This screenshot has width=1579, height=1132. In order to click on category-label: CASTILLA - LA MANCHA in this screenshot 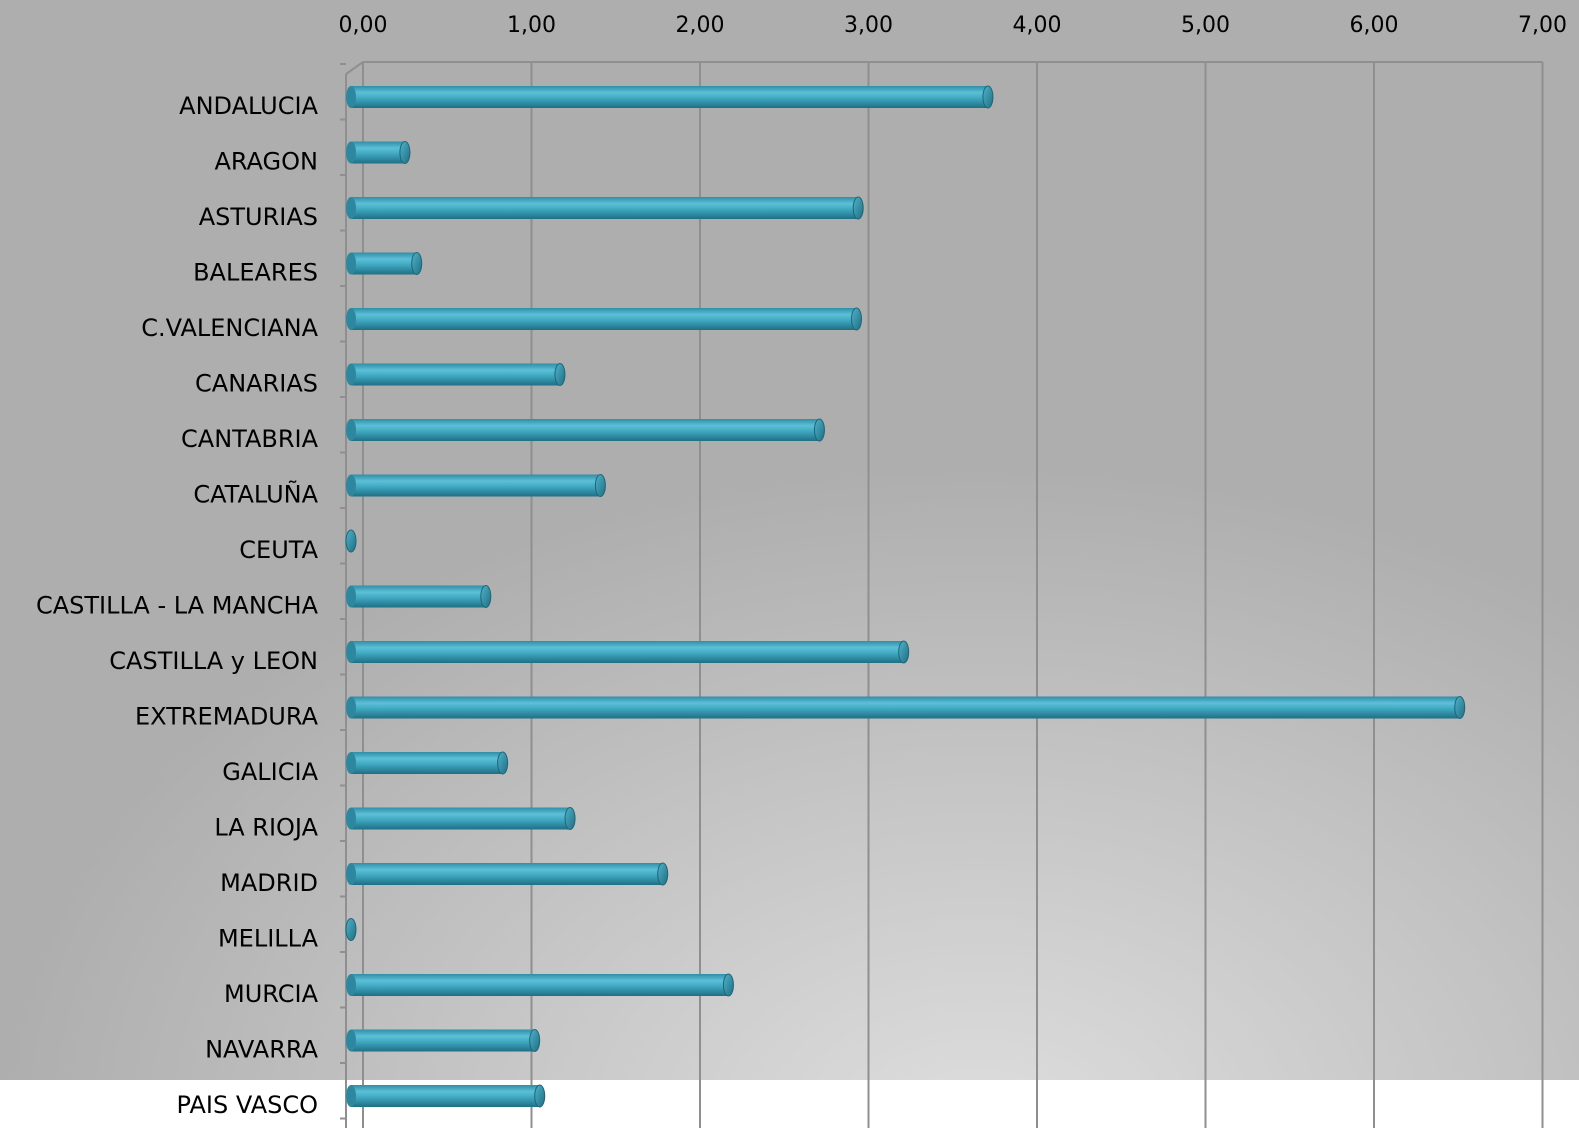, I will do `click(177, 606)`.